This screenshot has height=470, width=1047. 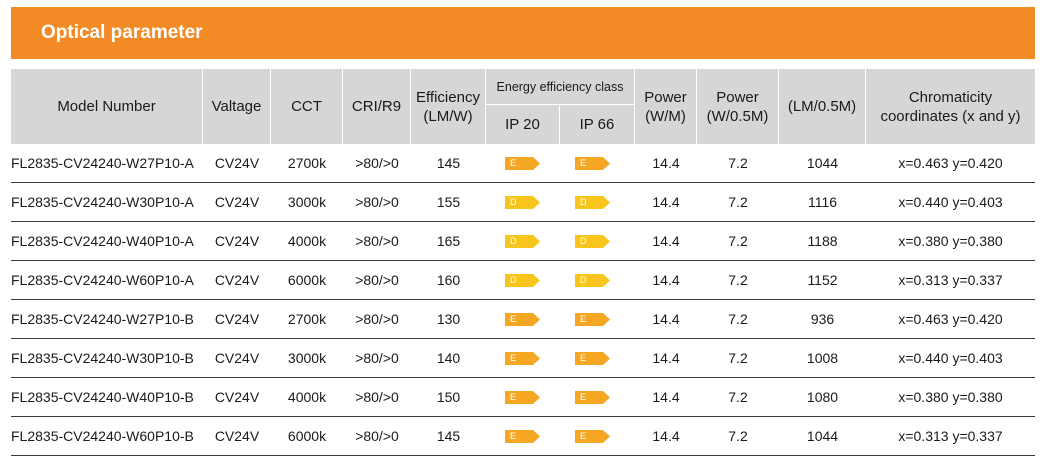 What do you see at coordinates (822, 319) in the screenshot?
I see `cell-lm: 936` at bounding box center [822, 319].